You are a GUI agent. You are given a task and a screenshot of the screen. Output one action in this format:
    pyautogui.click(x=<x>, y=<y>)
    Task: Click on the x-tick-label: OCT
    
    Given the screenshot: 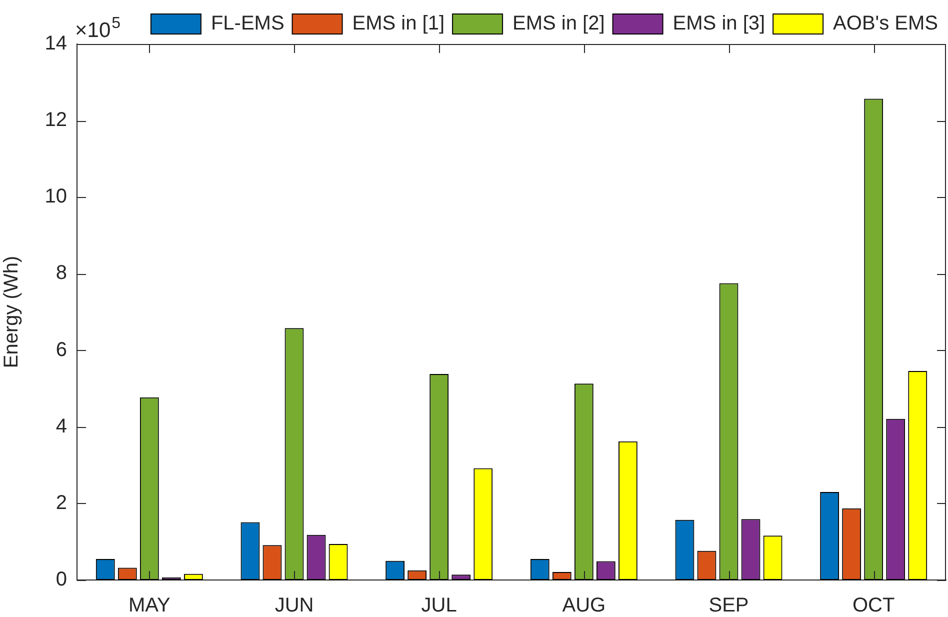 What is the action you would take?
    pyautogui.click(x=873, y=605)
    